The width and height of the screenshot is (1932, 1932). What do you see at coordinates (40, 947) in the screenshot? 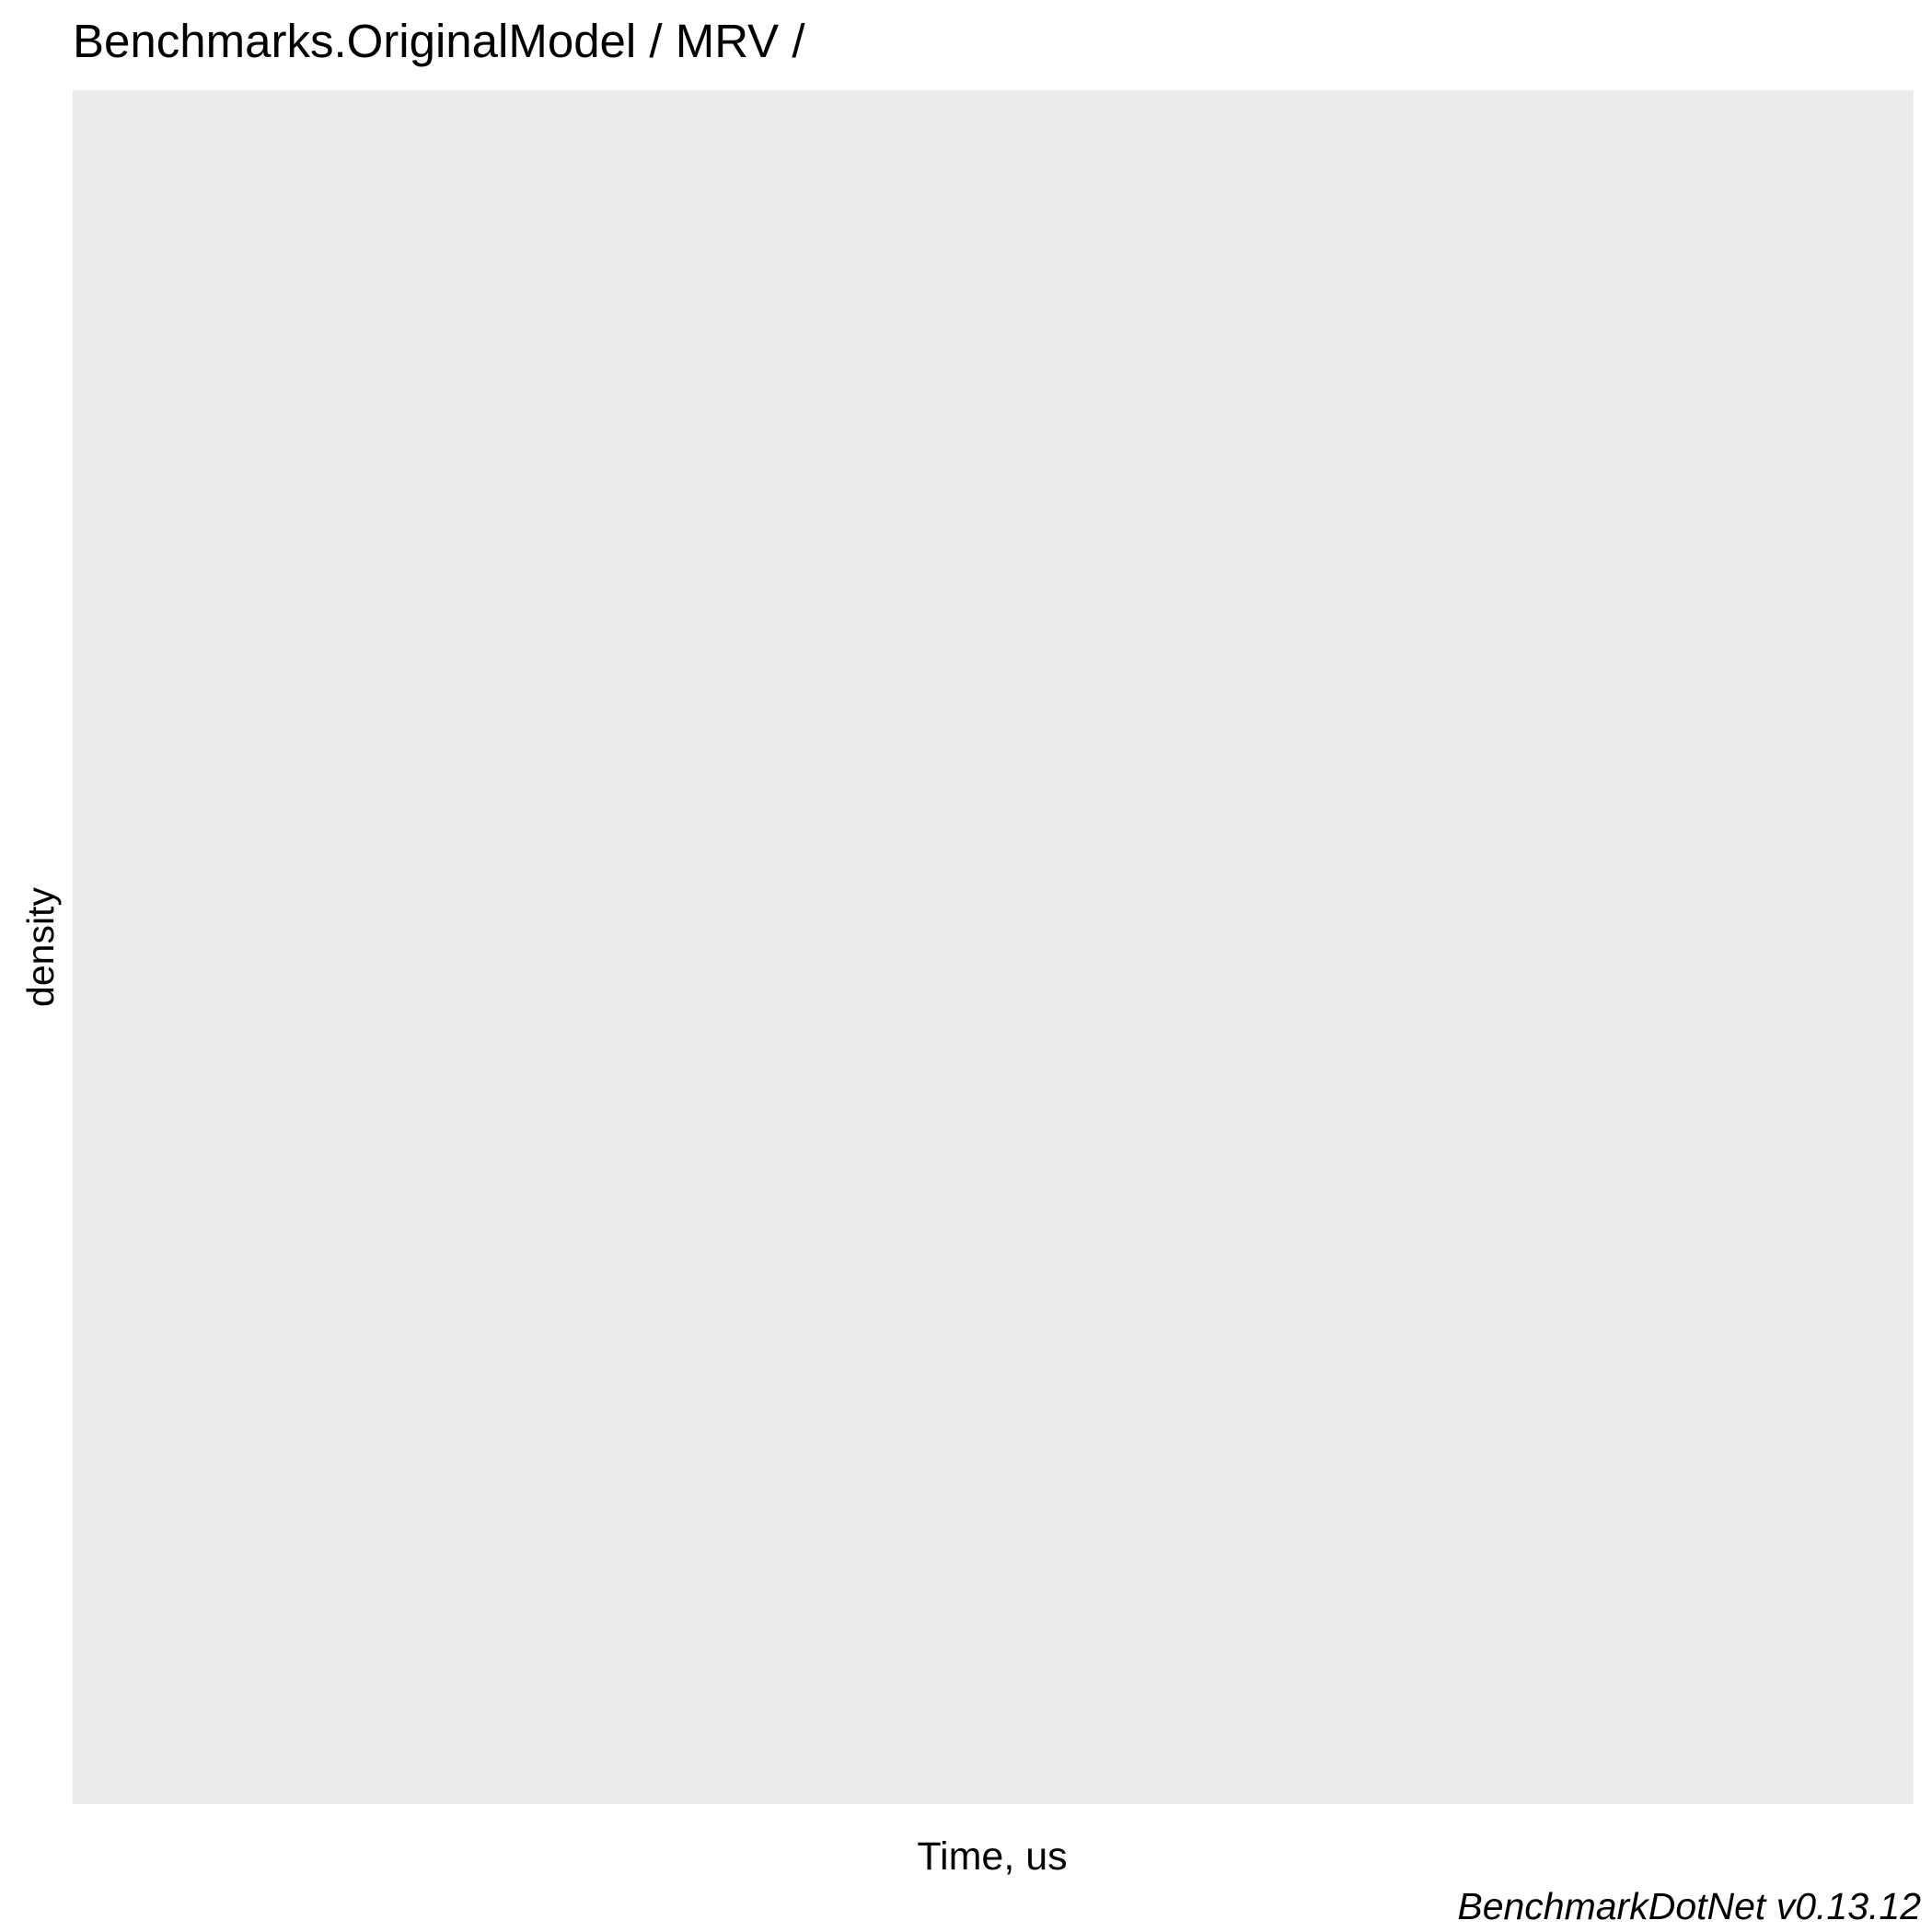
I see `y-axis-label: density` at bounding box center [40, 947].